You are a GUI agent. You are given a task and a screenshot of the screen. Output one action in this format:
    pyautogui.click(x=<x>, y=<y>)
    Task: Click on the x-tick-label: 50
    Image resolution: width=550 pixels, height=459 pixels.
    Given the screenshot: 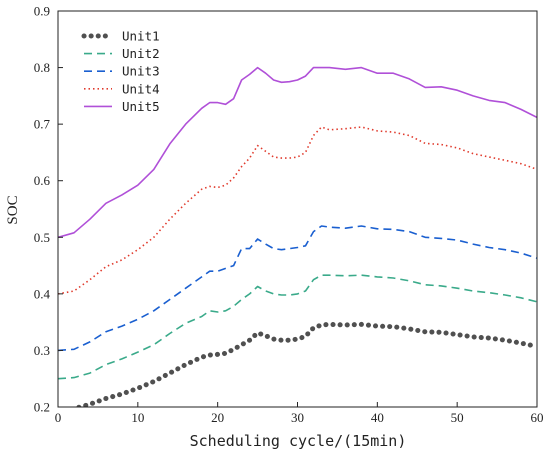 What is the action you would take?
    pyautogui.click(x=457, y=417)
    